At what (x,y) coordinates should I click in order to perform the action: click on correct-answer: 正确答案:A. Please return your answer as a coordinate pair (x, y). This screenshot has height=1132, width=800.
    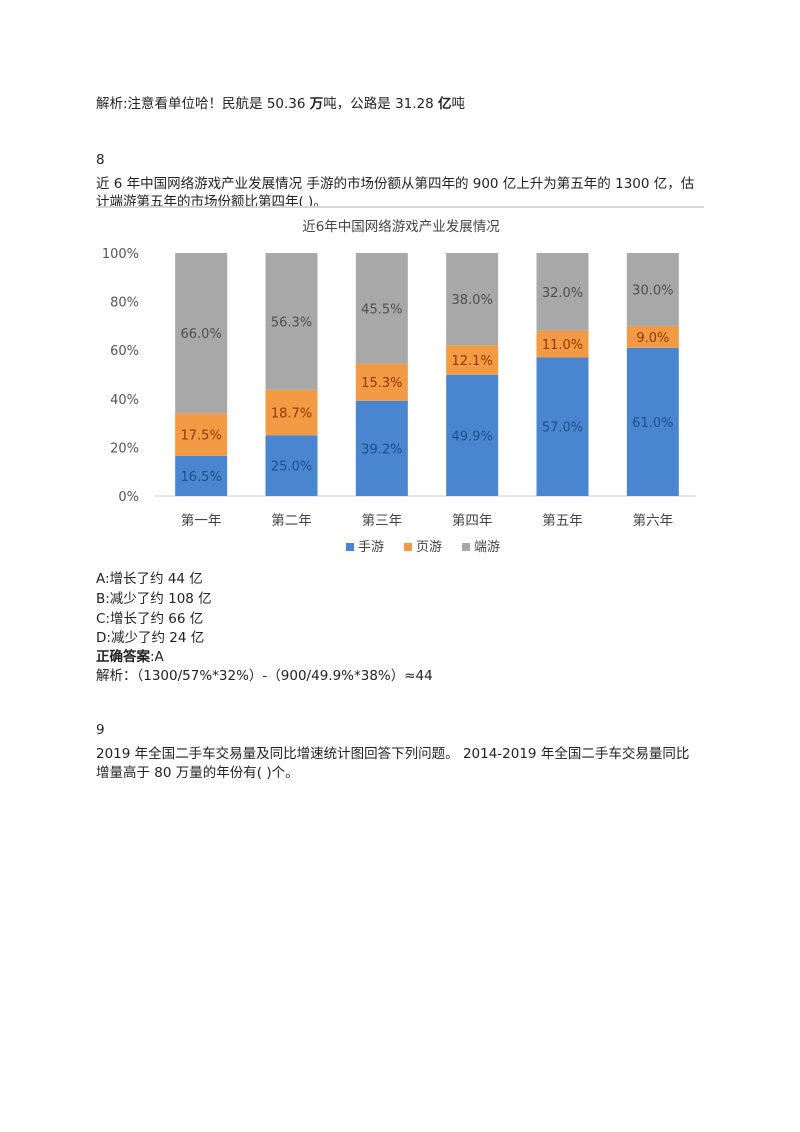
    Looking at the image, I should click on (130, 655).